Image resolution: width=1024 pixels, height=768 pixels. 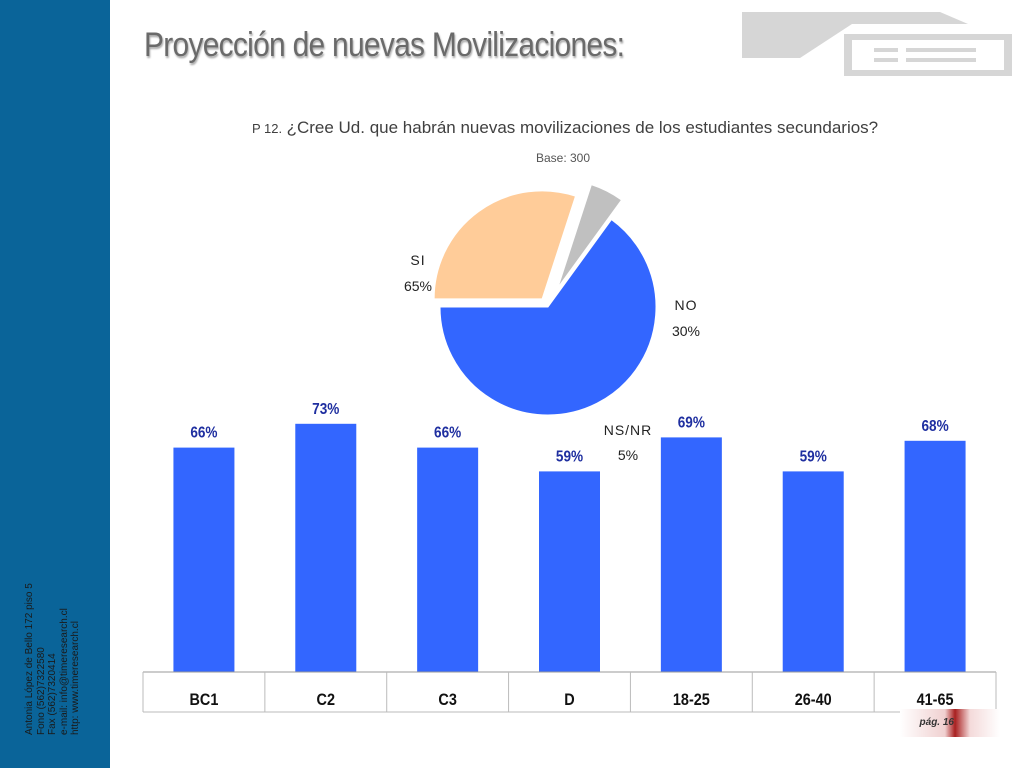 What do you see at coordinates (813, 456) in the screenshot?
I see `bar-value-label-26-40: 59%` at bounding box center [813, 456].